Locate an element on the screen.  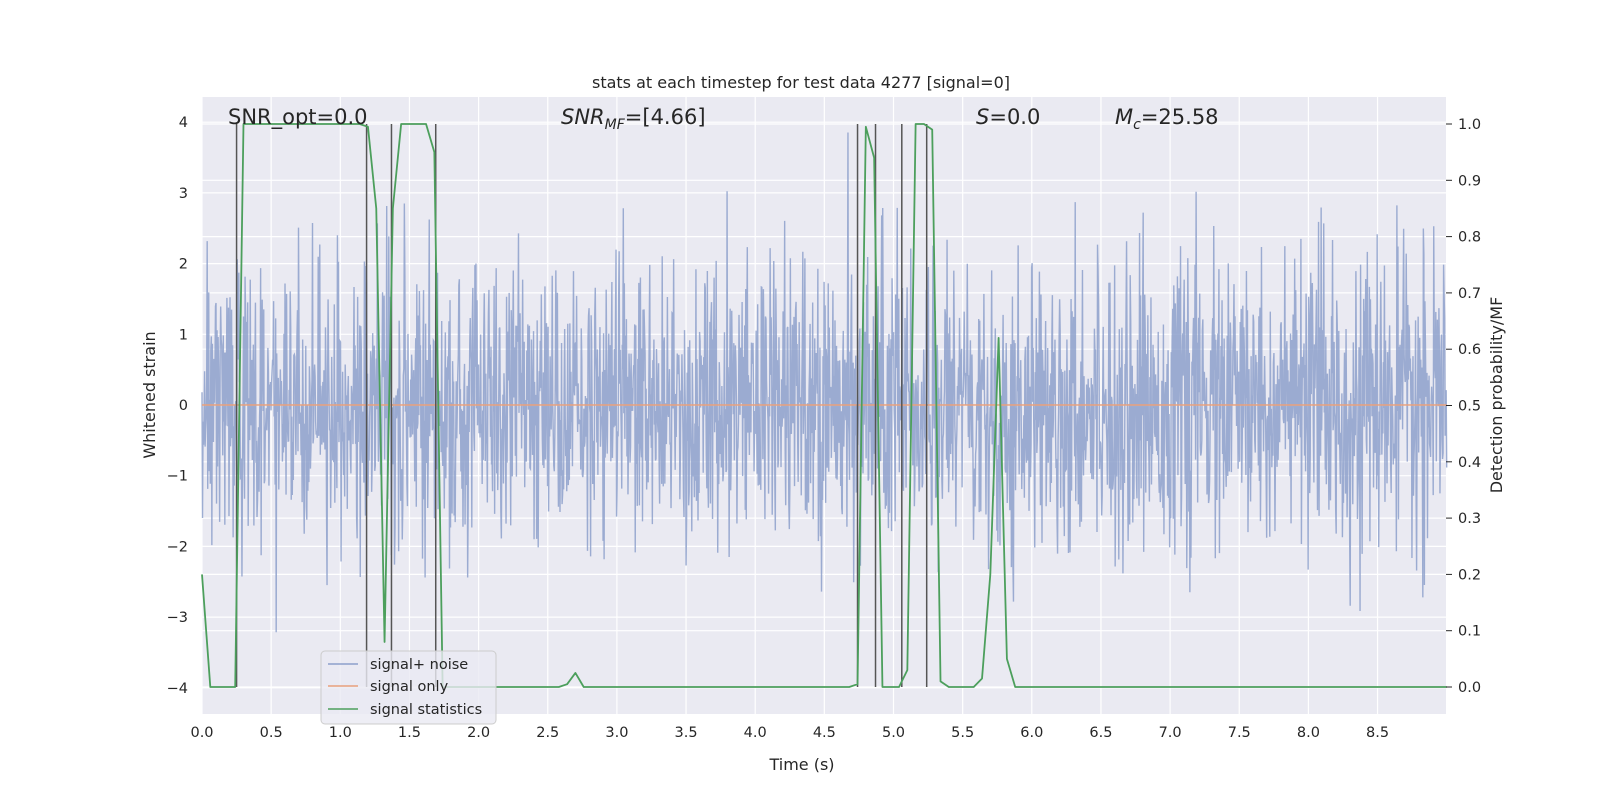
x-tick-label: 2.0 is located at coordinates (478, 733).